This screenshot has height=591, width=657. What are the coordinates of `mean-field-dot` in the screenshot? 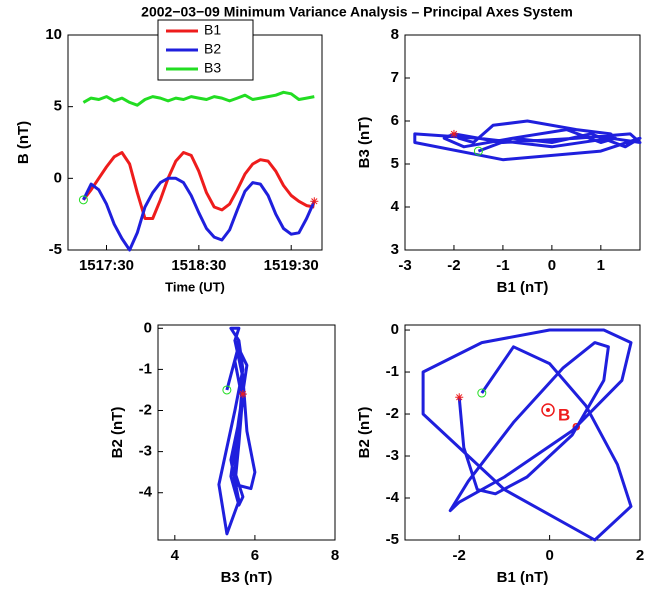 It's located at (548, 410).